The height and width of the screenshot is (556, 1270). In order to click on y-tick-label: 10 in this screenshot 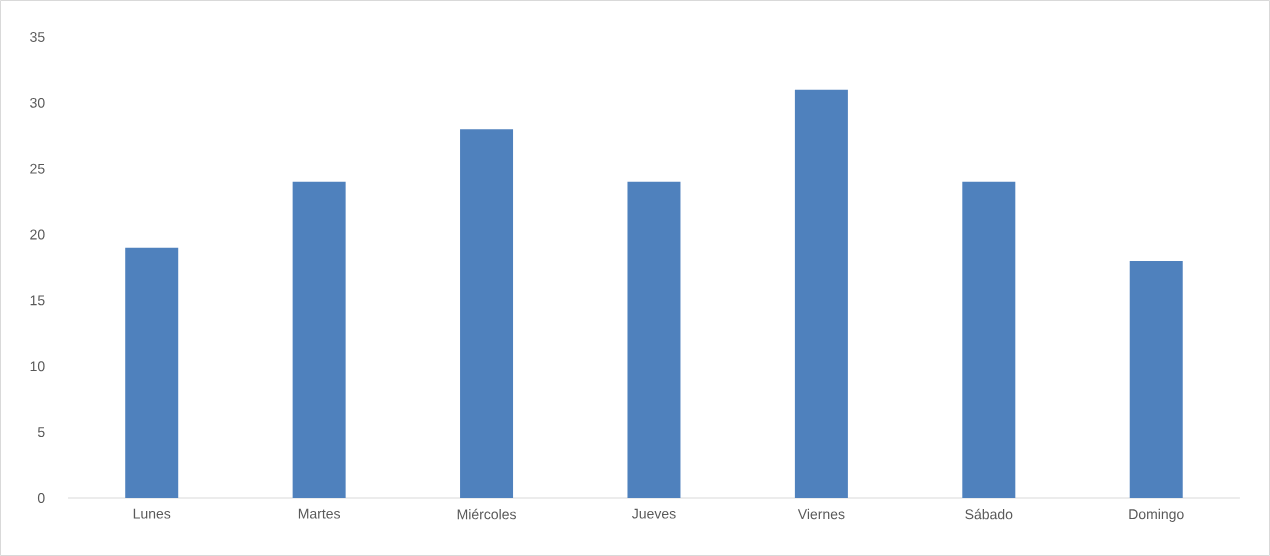, I will do `click(37, 366)`.